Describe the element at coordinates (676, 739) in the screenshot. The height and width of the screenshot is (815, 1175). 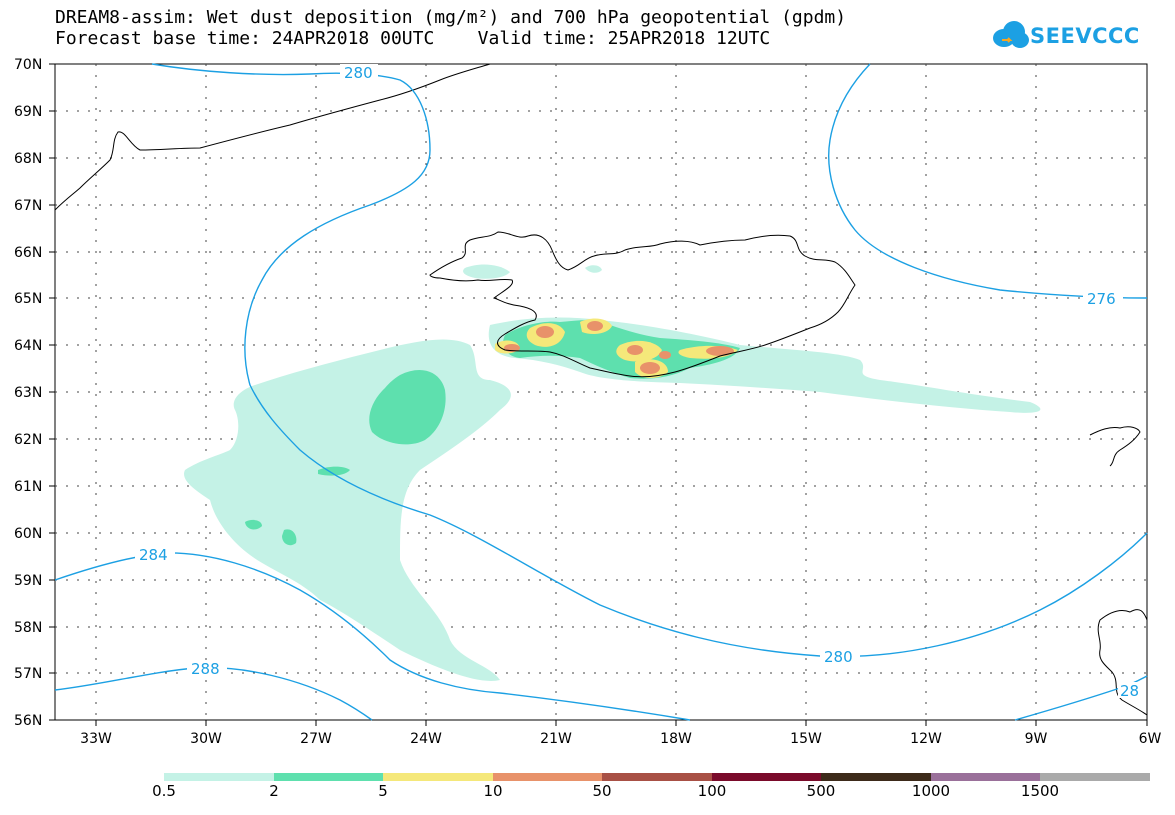
I see `lon-label: 18W` at that location.